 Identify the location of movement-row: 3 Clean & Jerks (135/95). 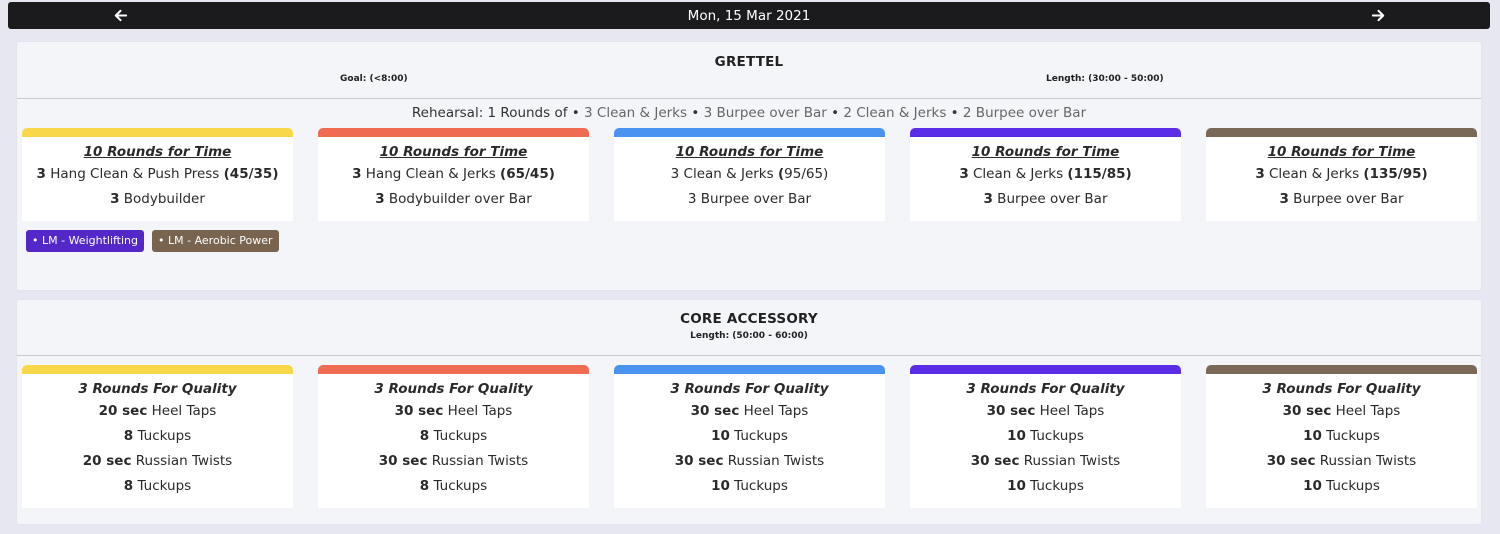
(1341, 174).